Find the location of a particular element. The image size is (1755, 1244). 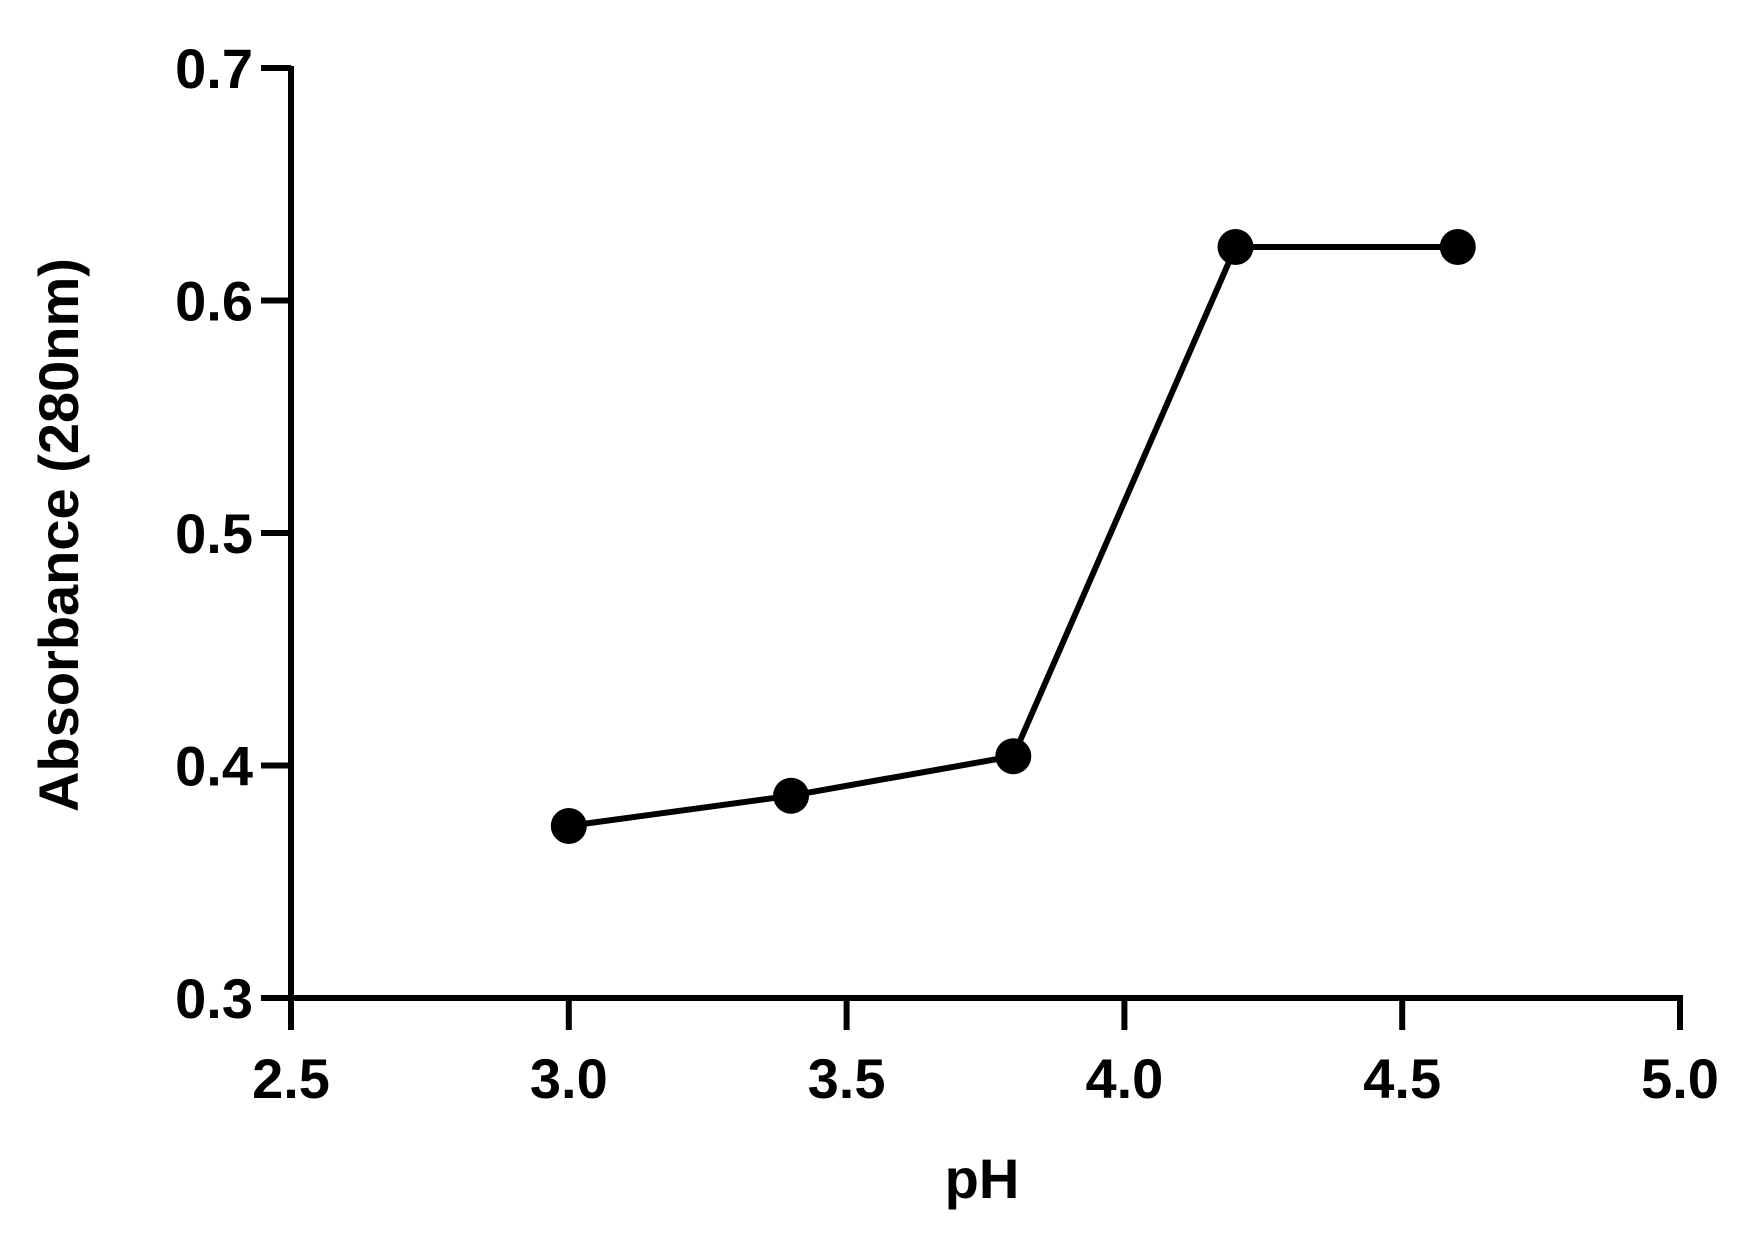

x-tick-label: 4.5 is located at coordinates (1402, 1078).